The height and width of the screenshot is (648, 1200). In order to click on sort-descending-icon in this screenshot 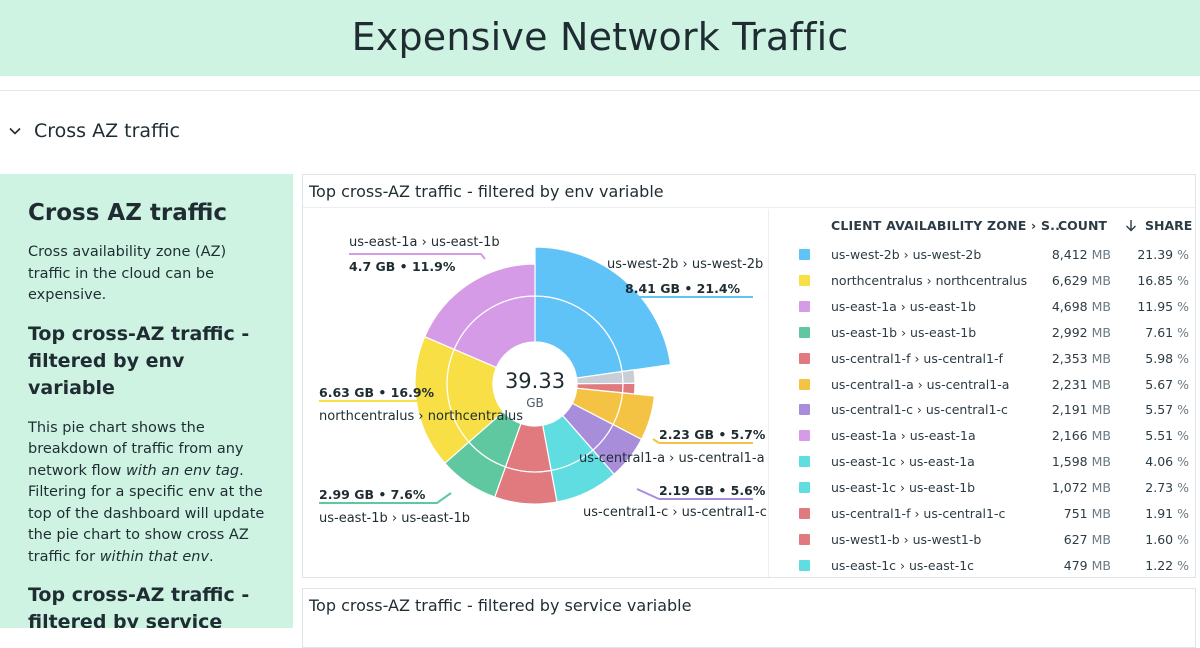, I will do `click(1131, 226)`.